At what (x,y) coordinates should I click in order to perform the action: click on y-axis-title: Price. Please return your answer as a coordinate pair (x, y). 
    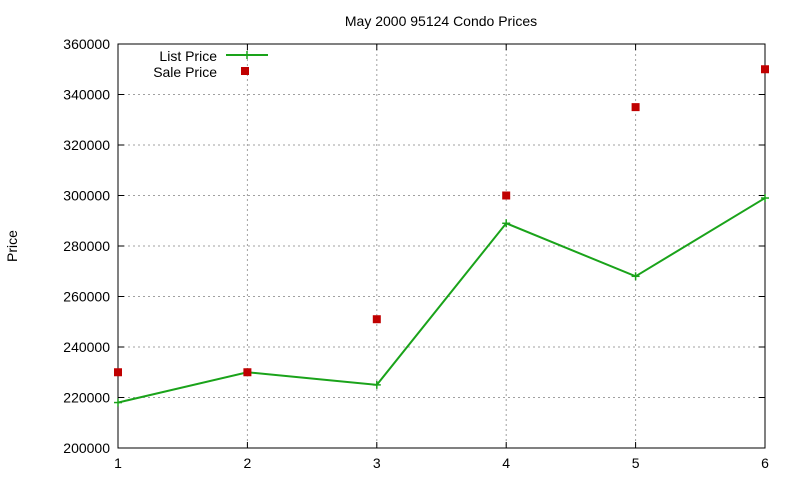
    Looking at the image, I should click on (12, 246).